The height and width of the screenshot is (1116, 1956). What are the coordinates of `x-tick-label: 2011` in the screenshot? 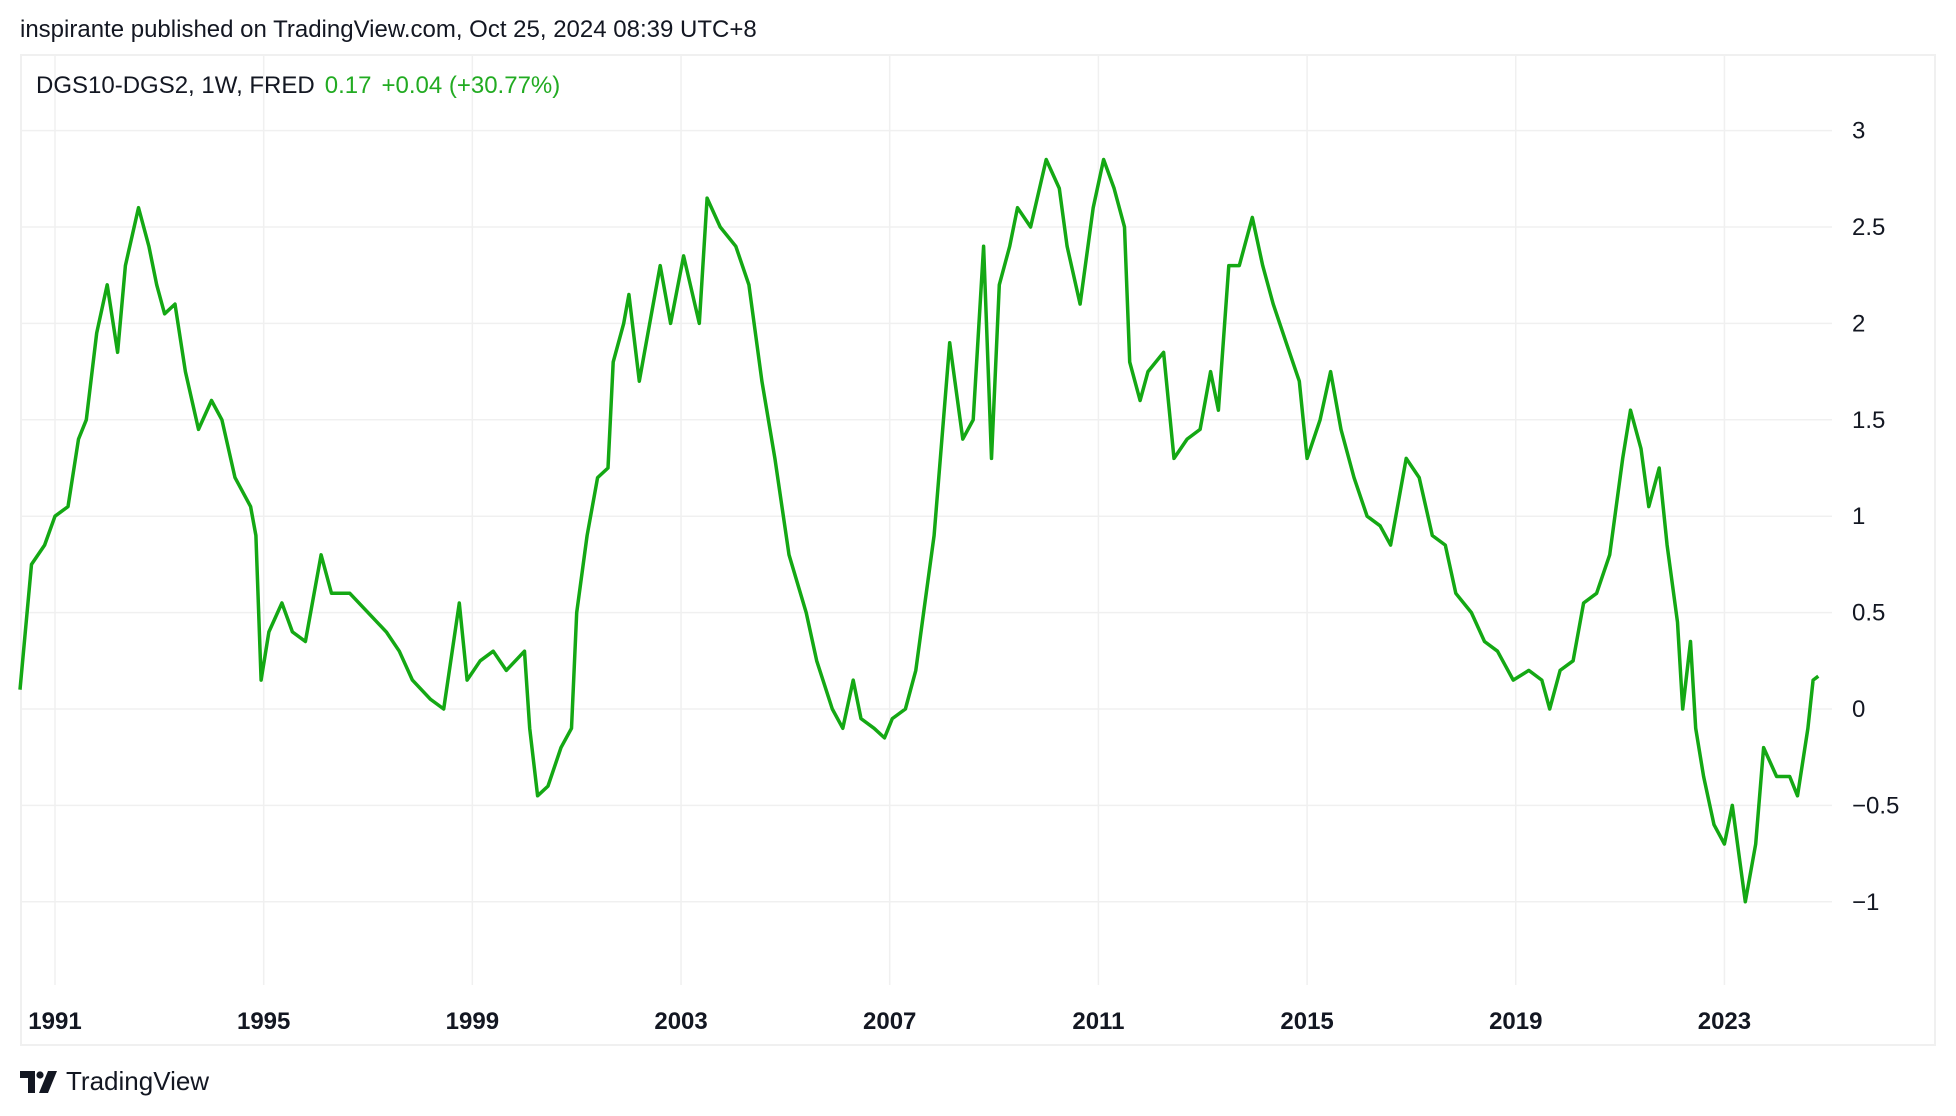 It's located at (1098, 1021).